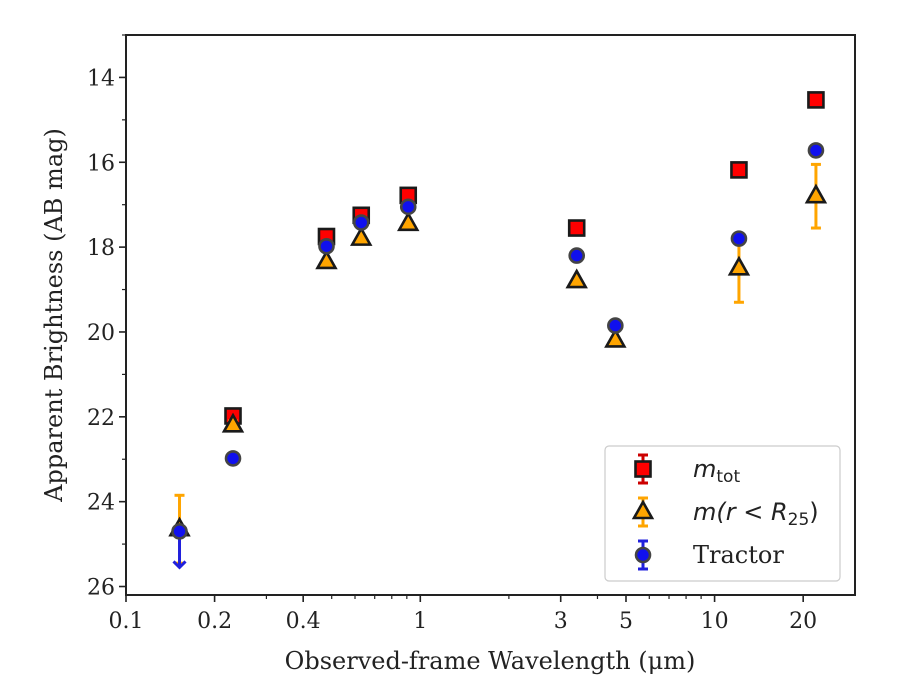  I want to click on legend-label-tractor: Tractor, so click(738, 555).